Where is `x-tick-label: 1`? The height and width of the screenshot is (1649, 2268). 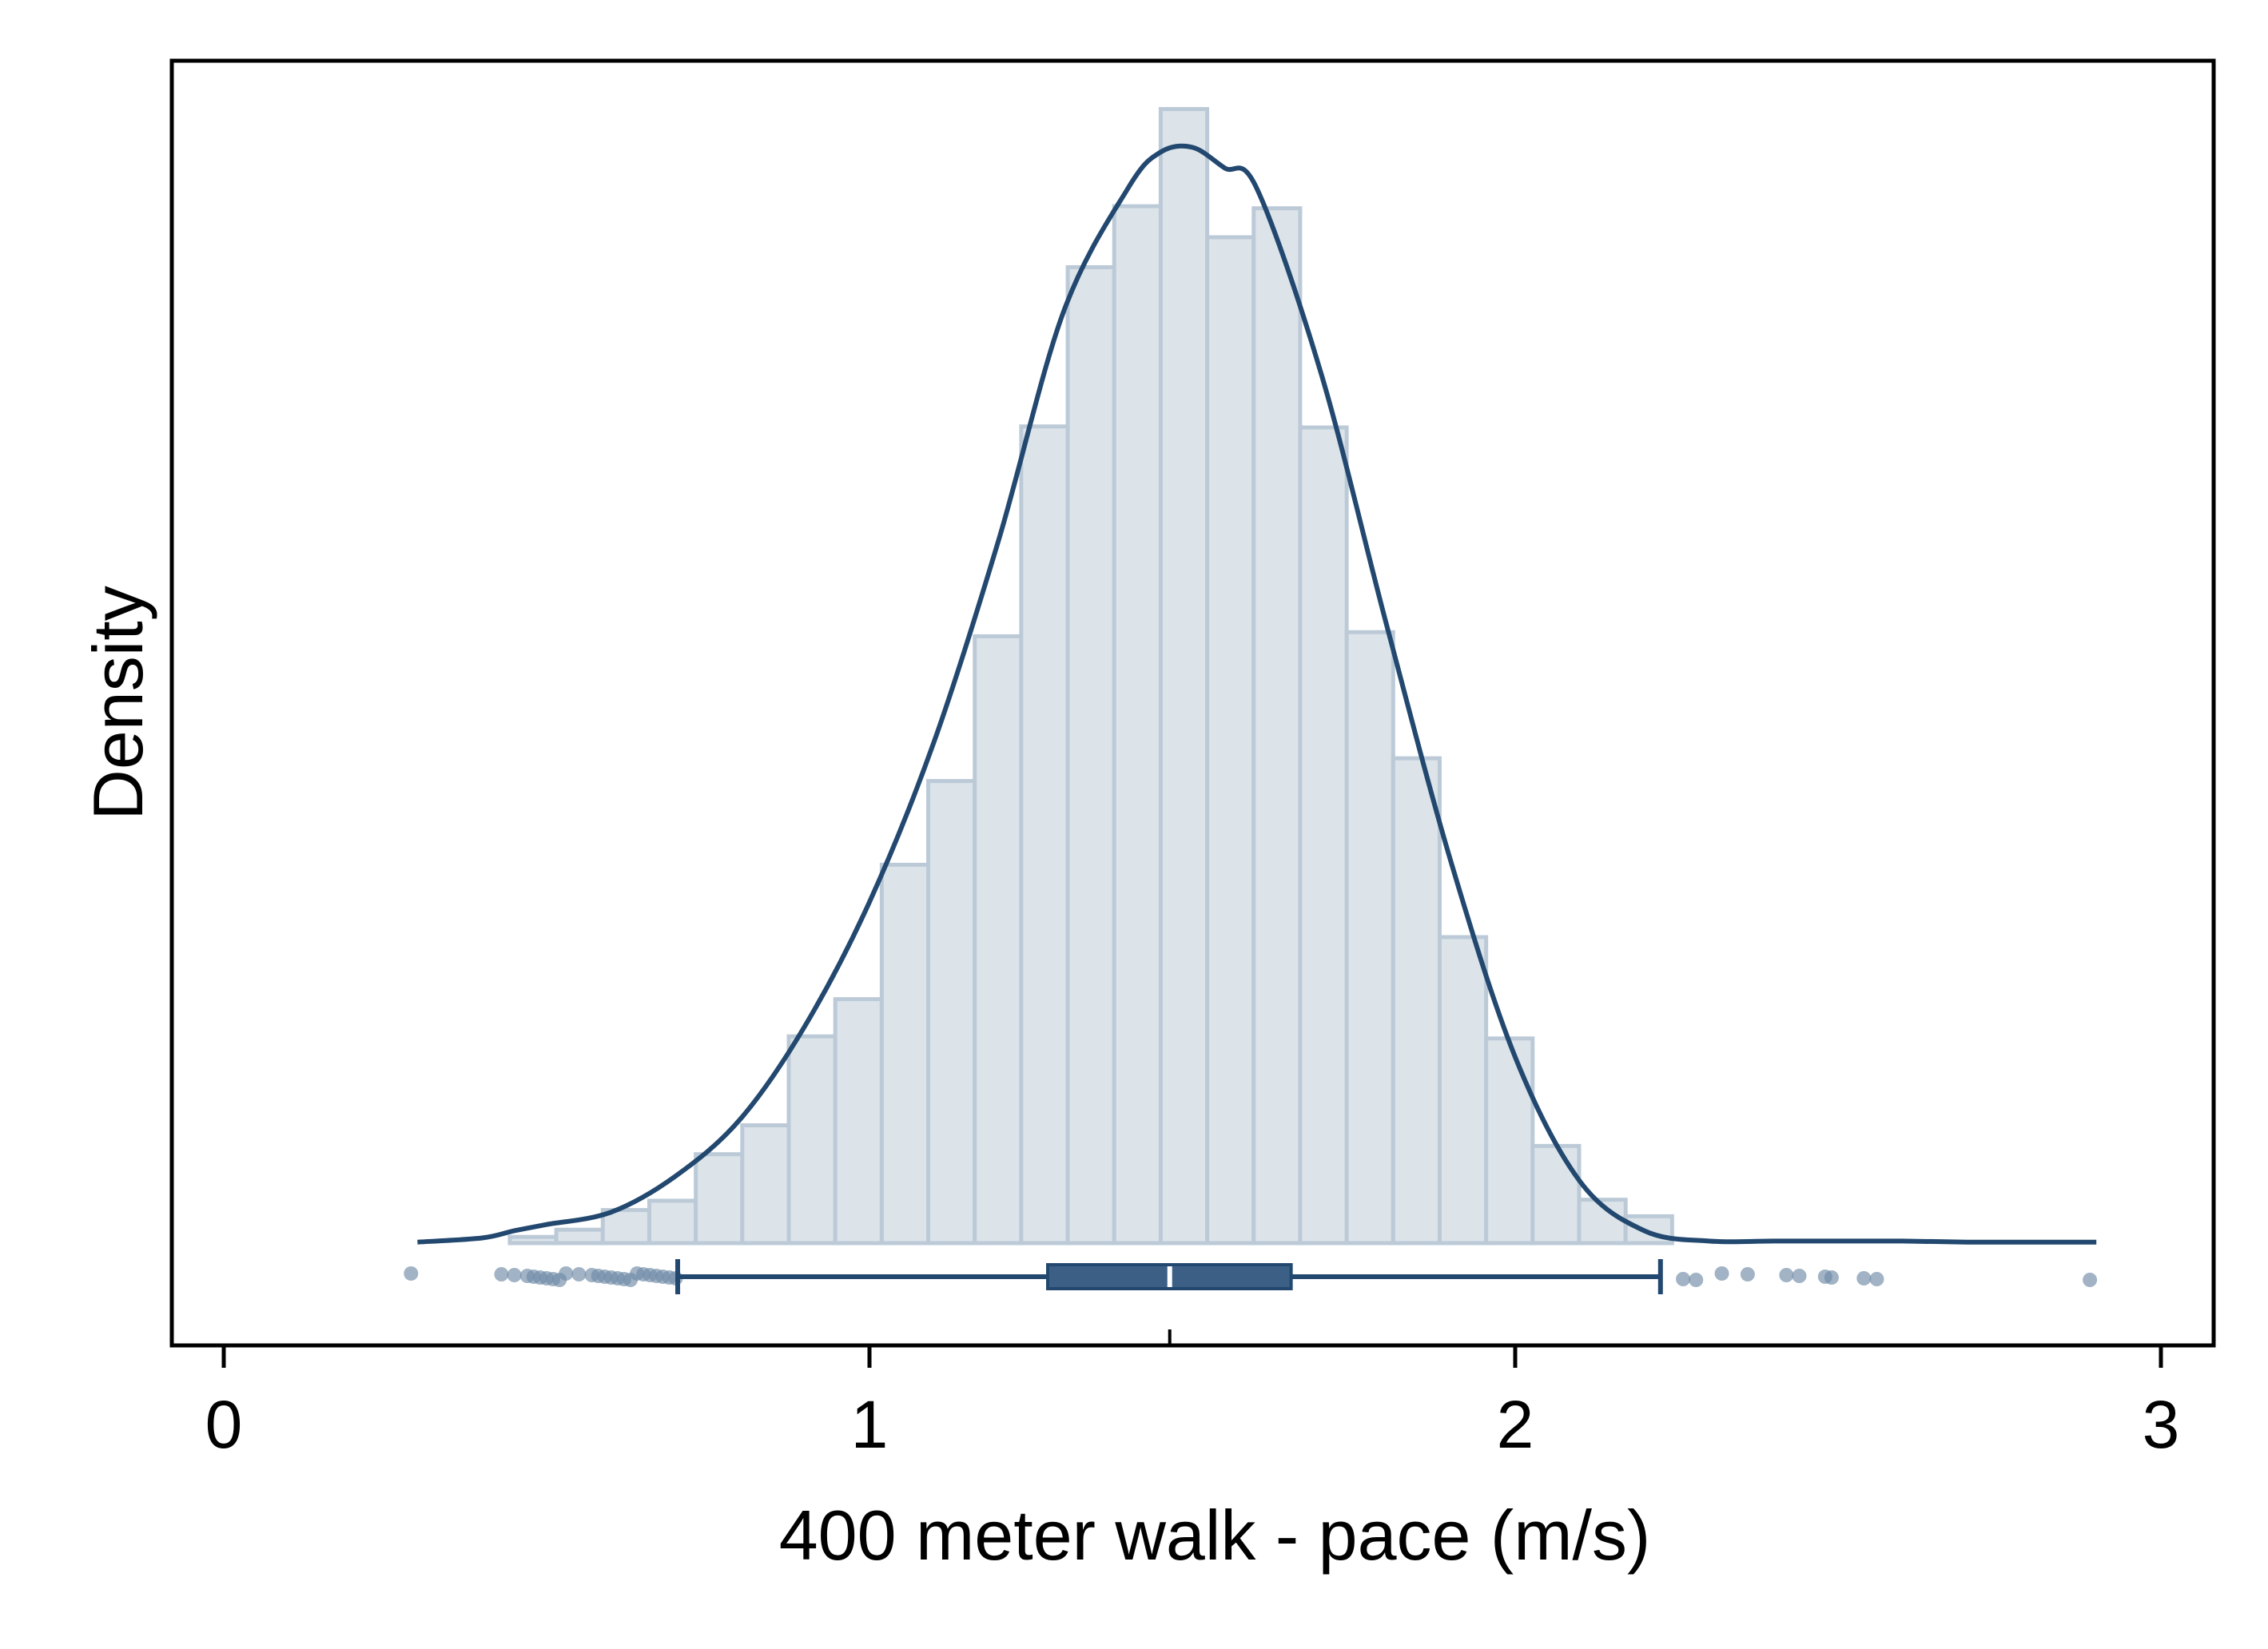 x-tick-label: 1 is located at coordinates (870, 1424).